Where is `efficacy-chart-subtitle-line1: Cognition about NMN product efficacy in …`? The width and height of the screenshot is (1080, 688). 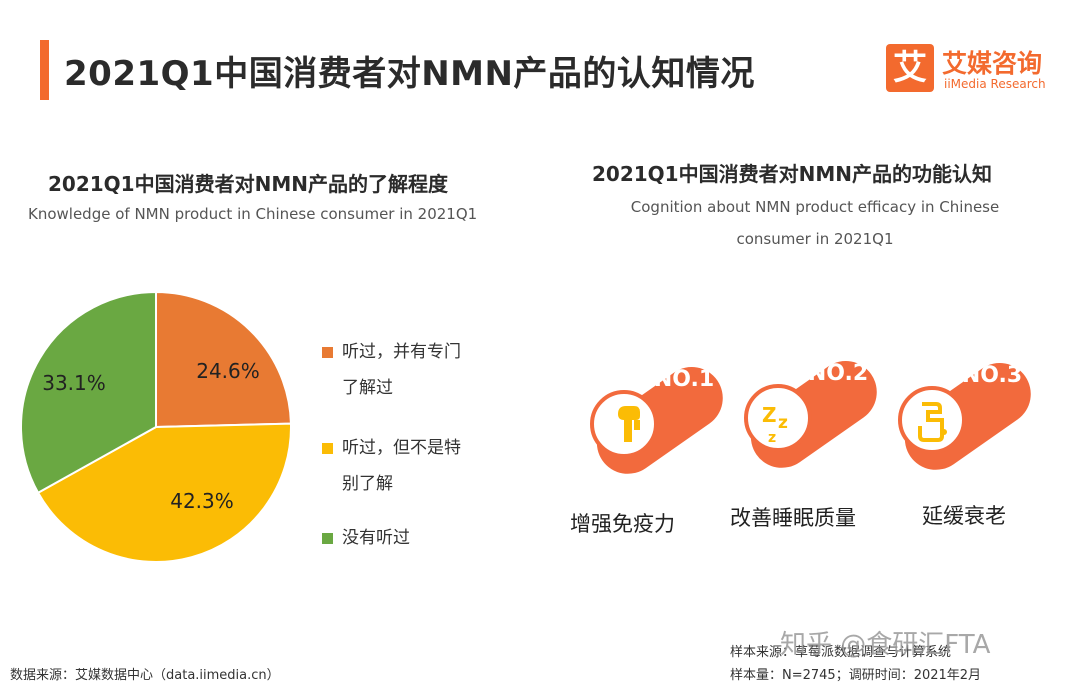 efficacy-chart-subtitle-line1: Cognition about NMN product efficacy in … is located at coordinates (815, 207).